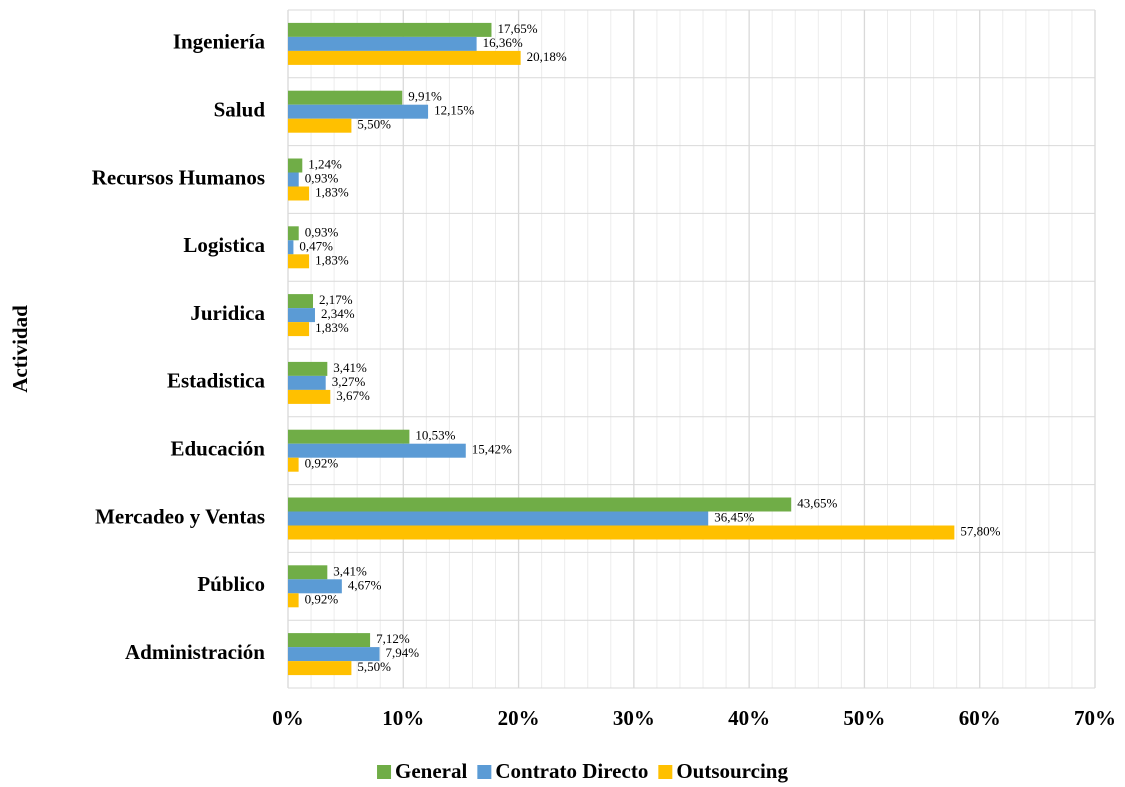  I want to click on x-tick-label: 60%, so click(980, 718).